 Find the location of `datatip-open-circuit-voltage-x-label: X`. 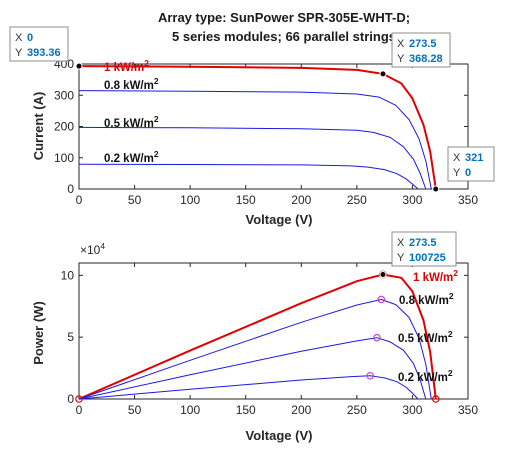

datatip-open-circuit-voltage-x-label: X is located at coordinates (457, 158).